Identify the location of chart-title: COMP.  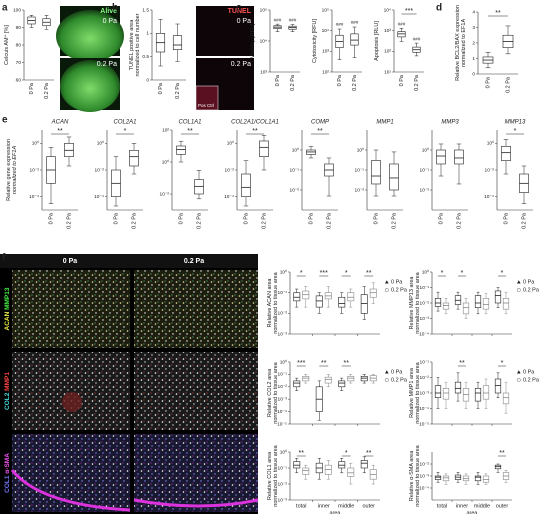
(320, 123).